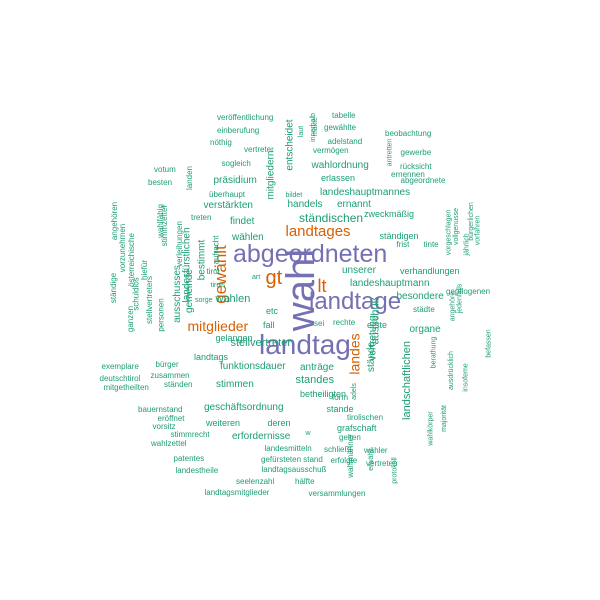 This screenshot has height=600, width=600. What do you see at coordinates (255, 481) in the screenshot?
I see `word-seelenzahl: seelenzahl` at bounding box center [255, 481].